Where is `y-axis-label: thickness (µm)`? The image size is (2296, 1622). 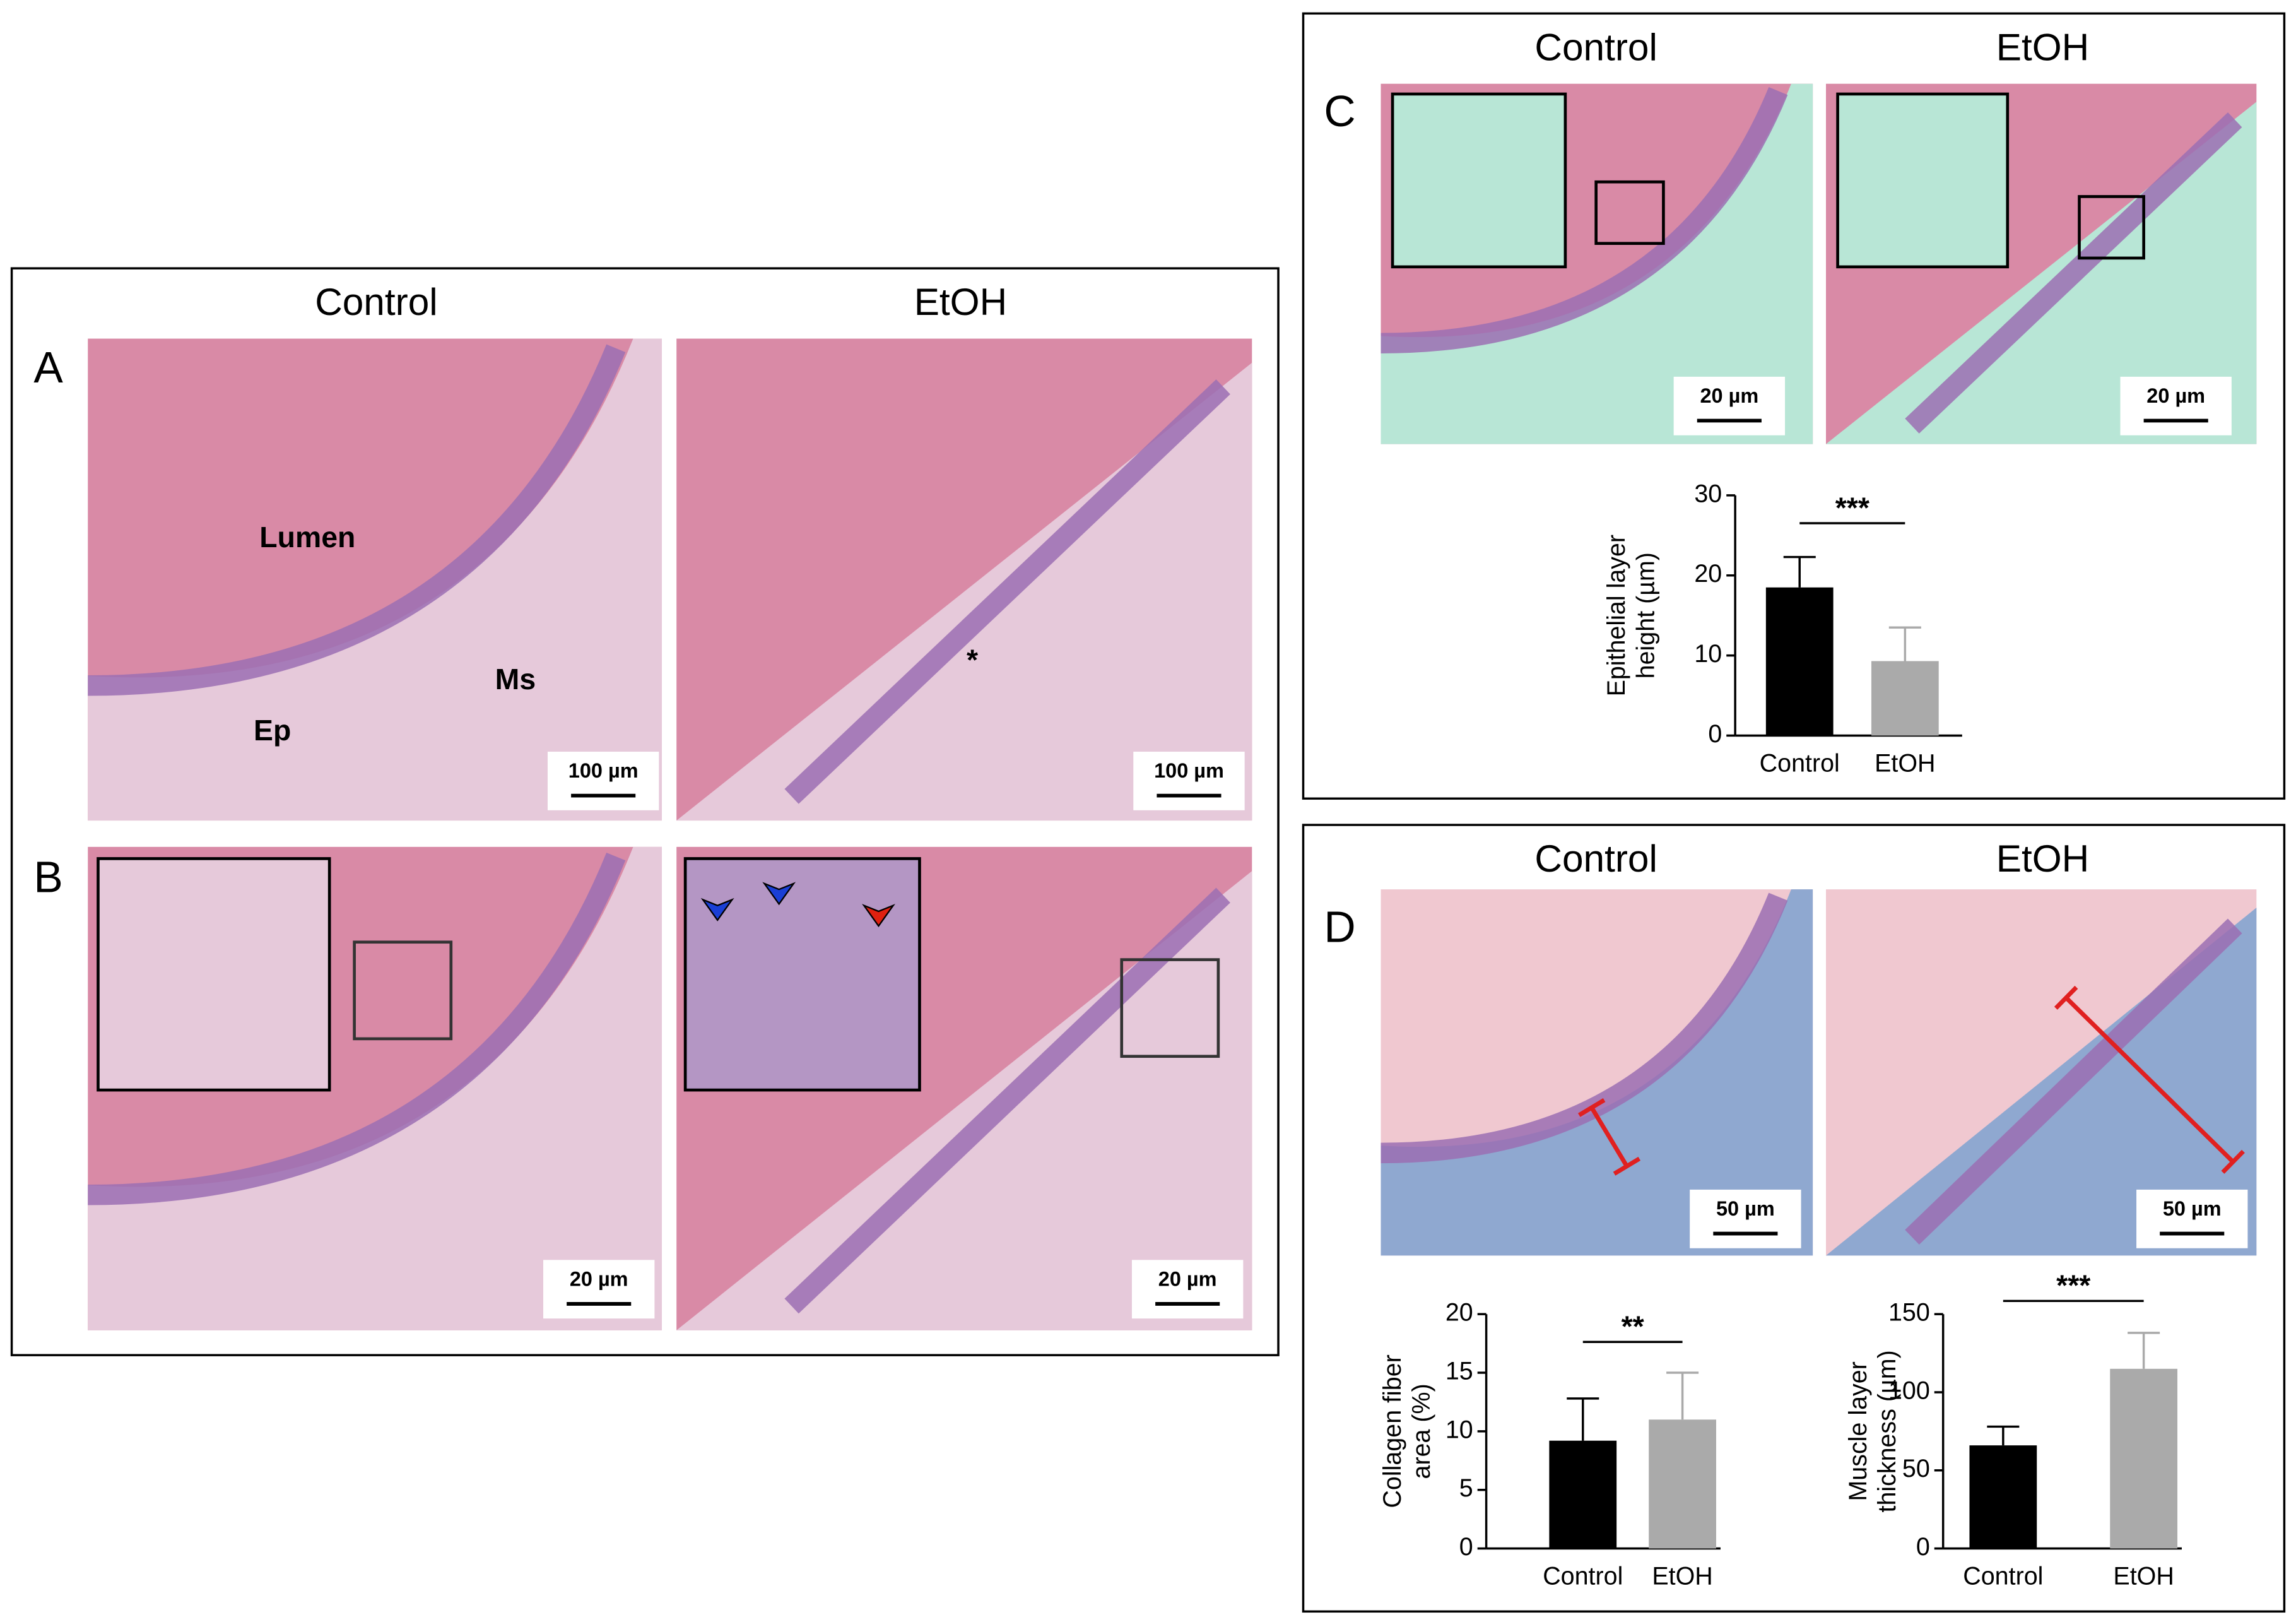
y-axis-label: thickness (µm) is located at coordinates (1887, 1431).